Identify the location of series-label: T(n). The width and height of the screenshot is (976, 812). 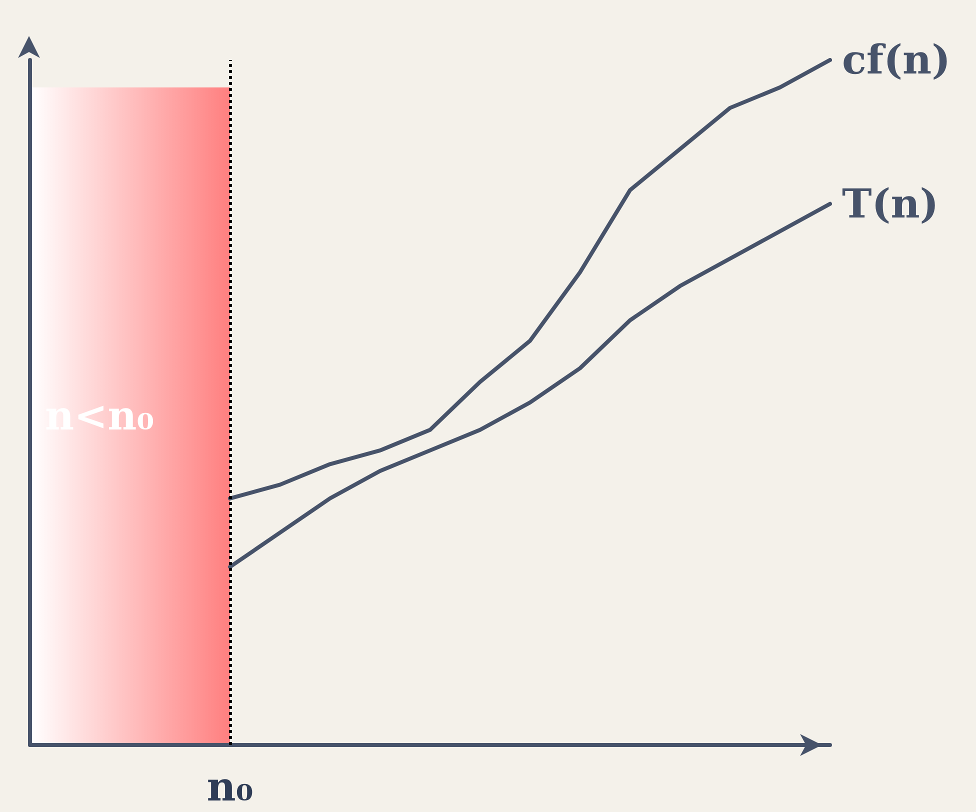
(890, 204).